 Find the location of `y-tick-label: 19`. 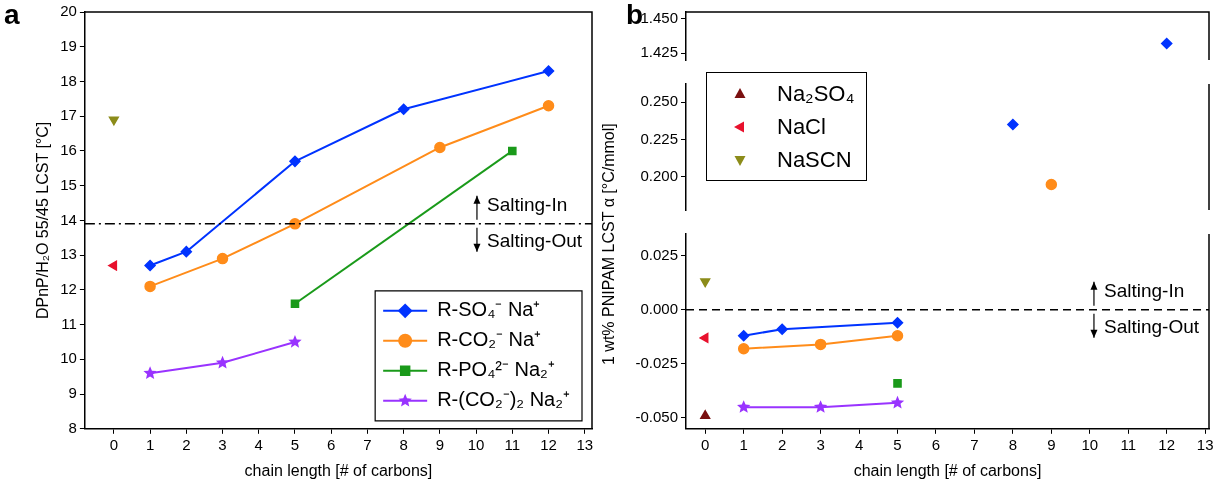

y-tick-label: 19 is located at coordinates (68, 45).